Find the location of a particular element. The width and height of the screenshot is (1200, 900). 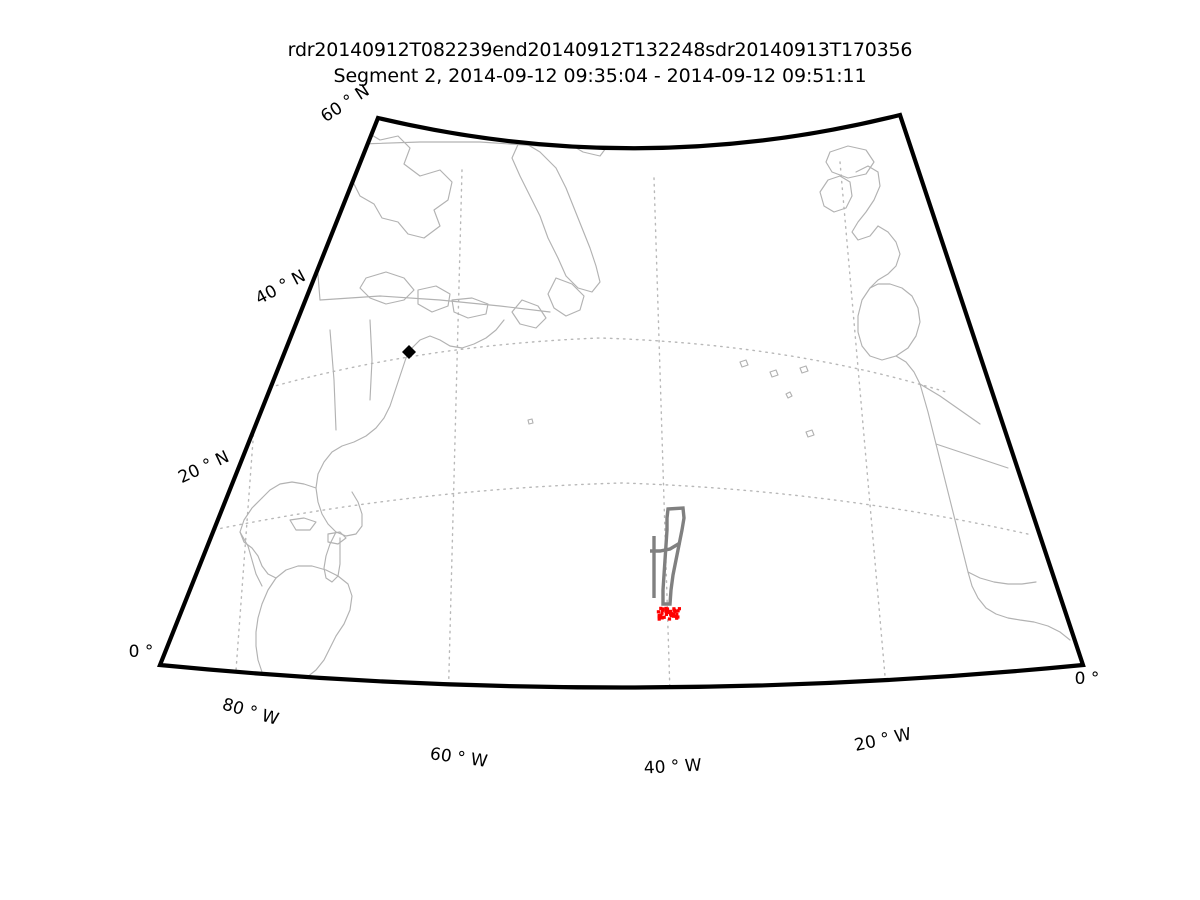

coastline-canaries is located at coordinates (810, 433).